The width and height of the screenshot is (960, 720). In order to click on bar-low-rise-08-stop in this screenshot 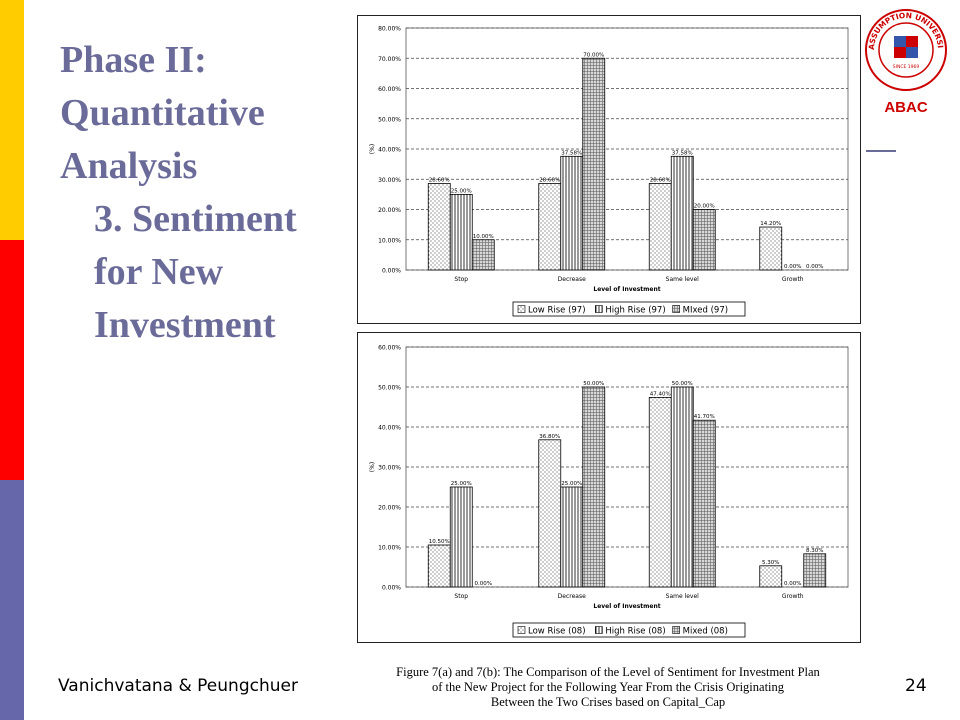, I will do `click(439, 566)`.